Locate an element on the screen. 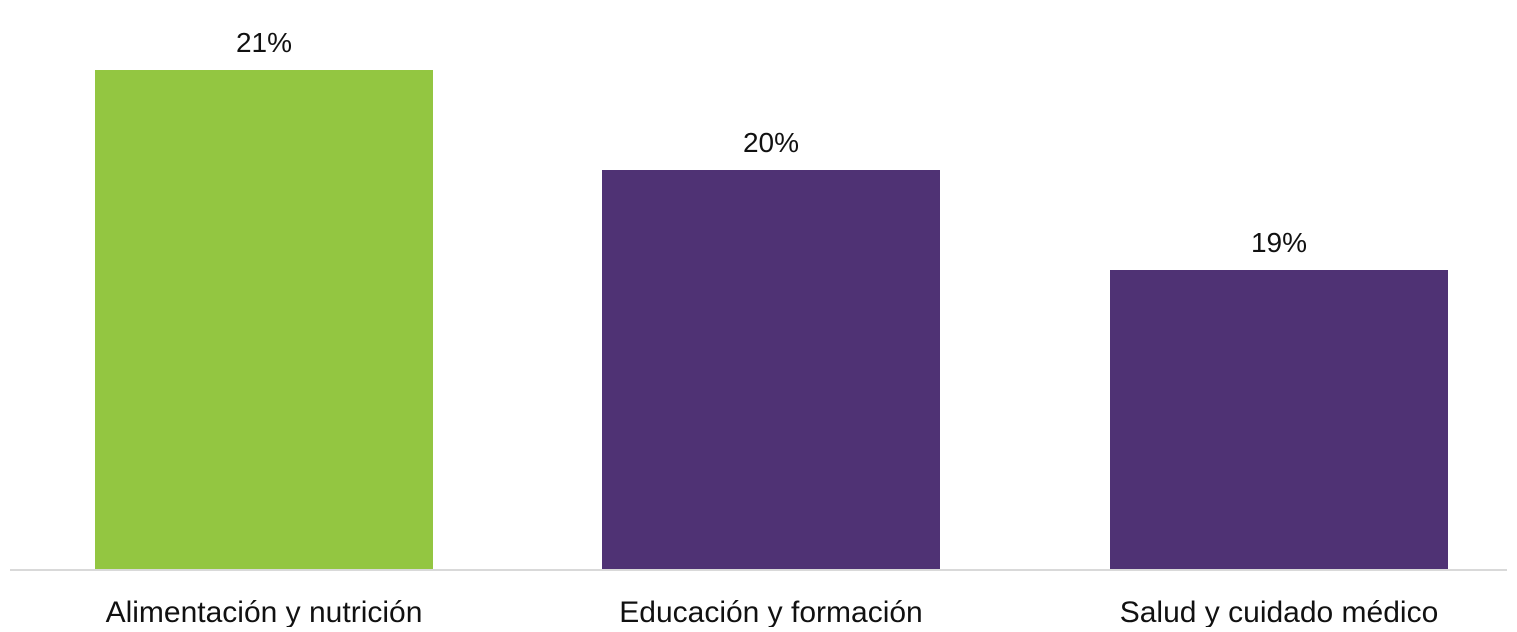  data-label-1: 21% is located at coordinates (264, 42).